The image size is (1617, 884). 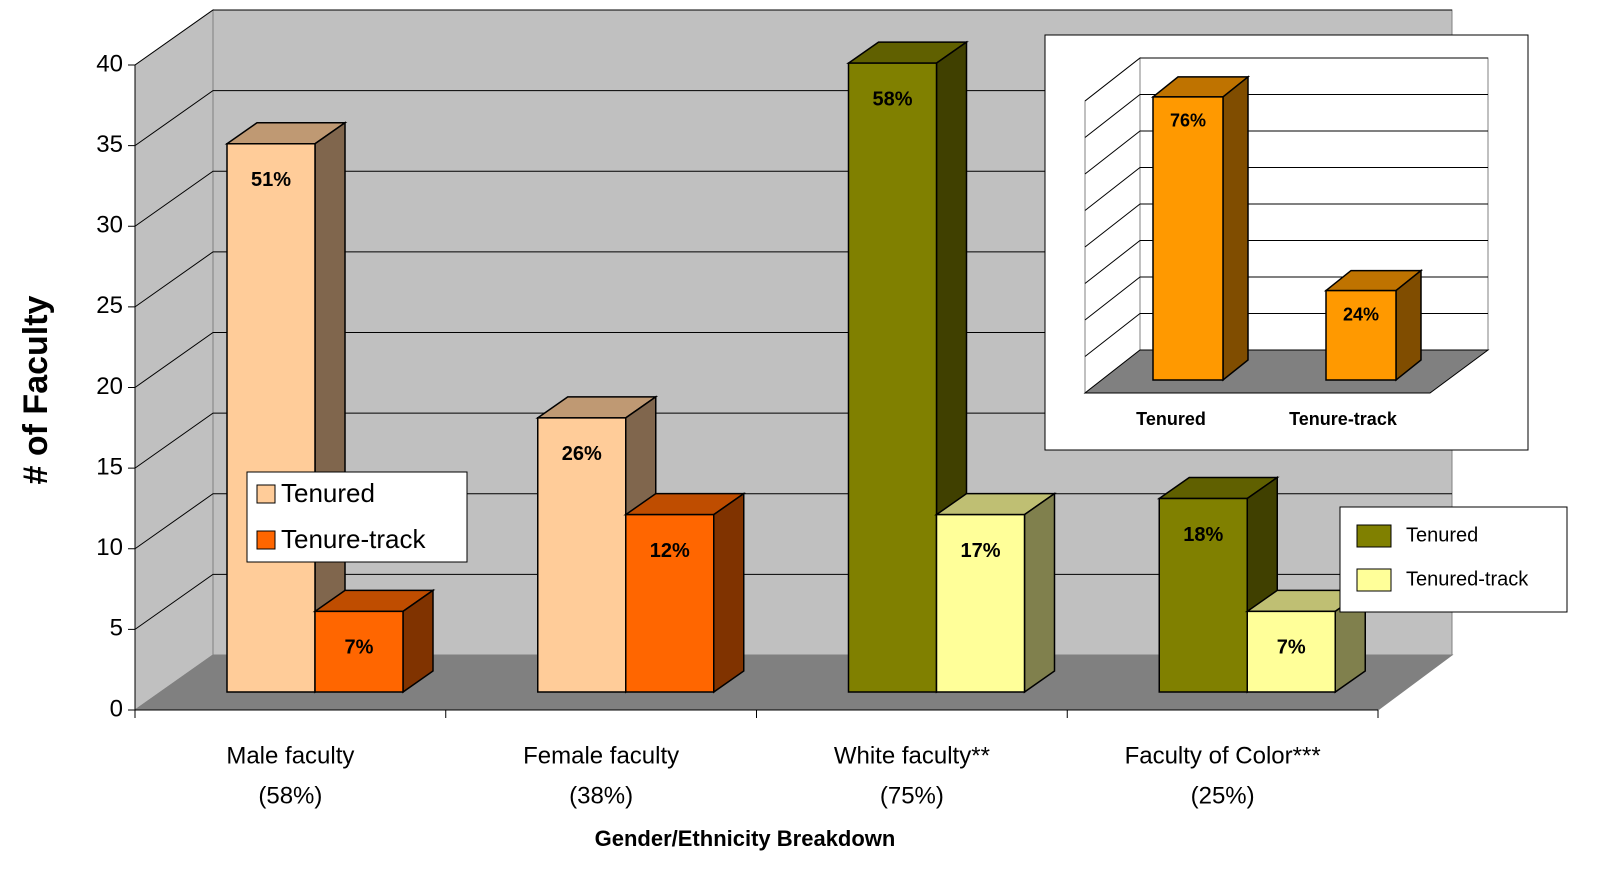 I want to click on legend: Tenured Tenured-track, so click(x=1453, y=559).